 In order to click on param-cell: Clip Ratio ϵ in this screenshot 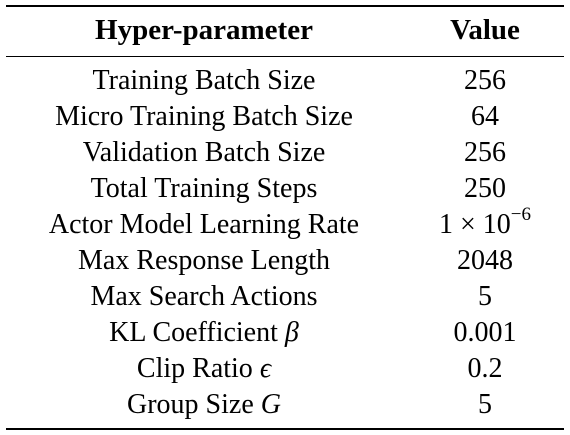, I will do `click(204, 369)`.